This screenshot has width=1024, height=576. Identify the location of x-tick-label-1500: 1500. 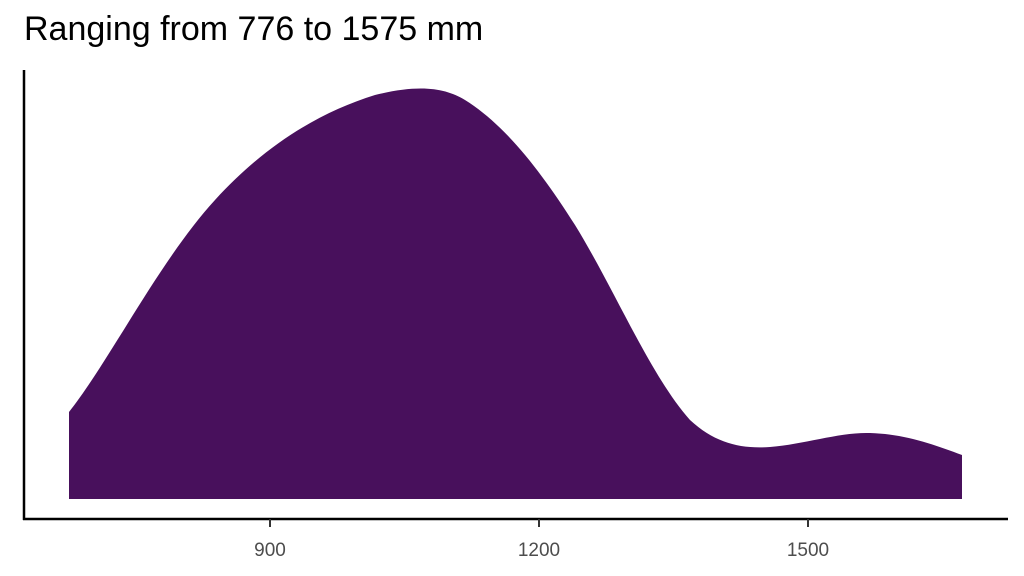
(808, 550).